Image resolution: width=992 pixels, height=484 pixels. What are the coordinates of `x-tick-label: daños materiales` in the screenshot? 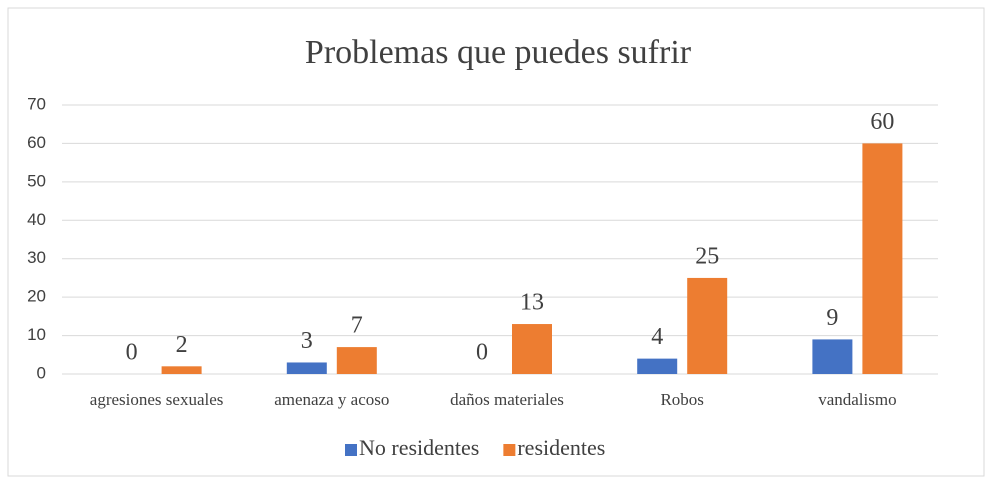 It's located at (507, 399).